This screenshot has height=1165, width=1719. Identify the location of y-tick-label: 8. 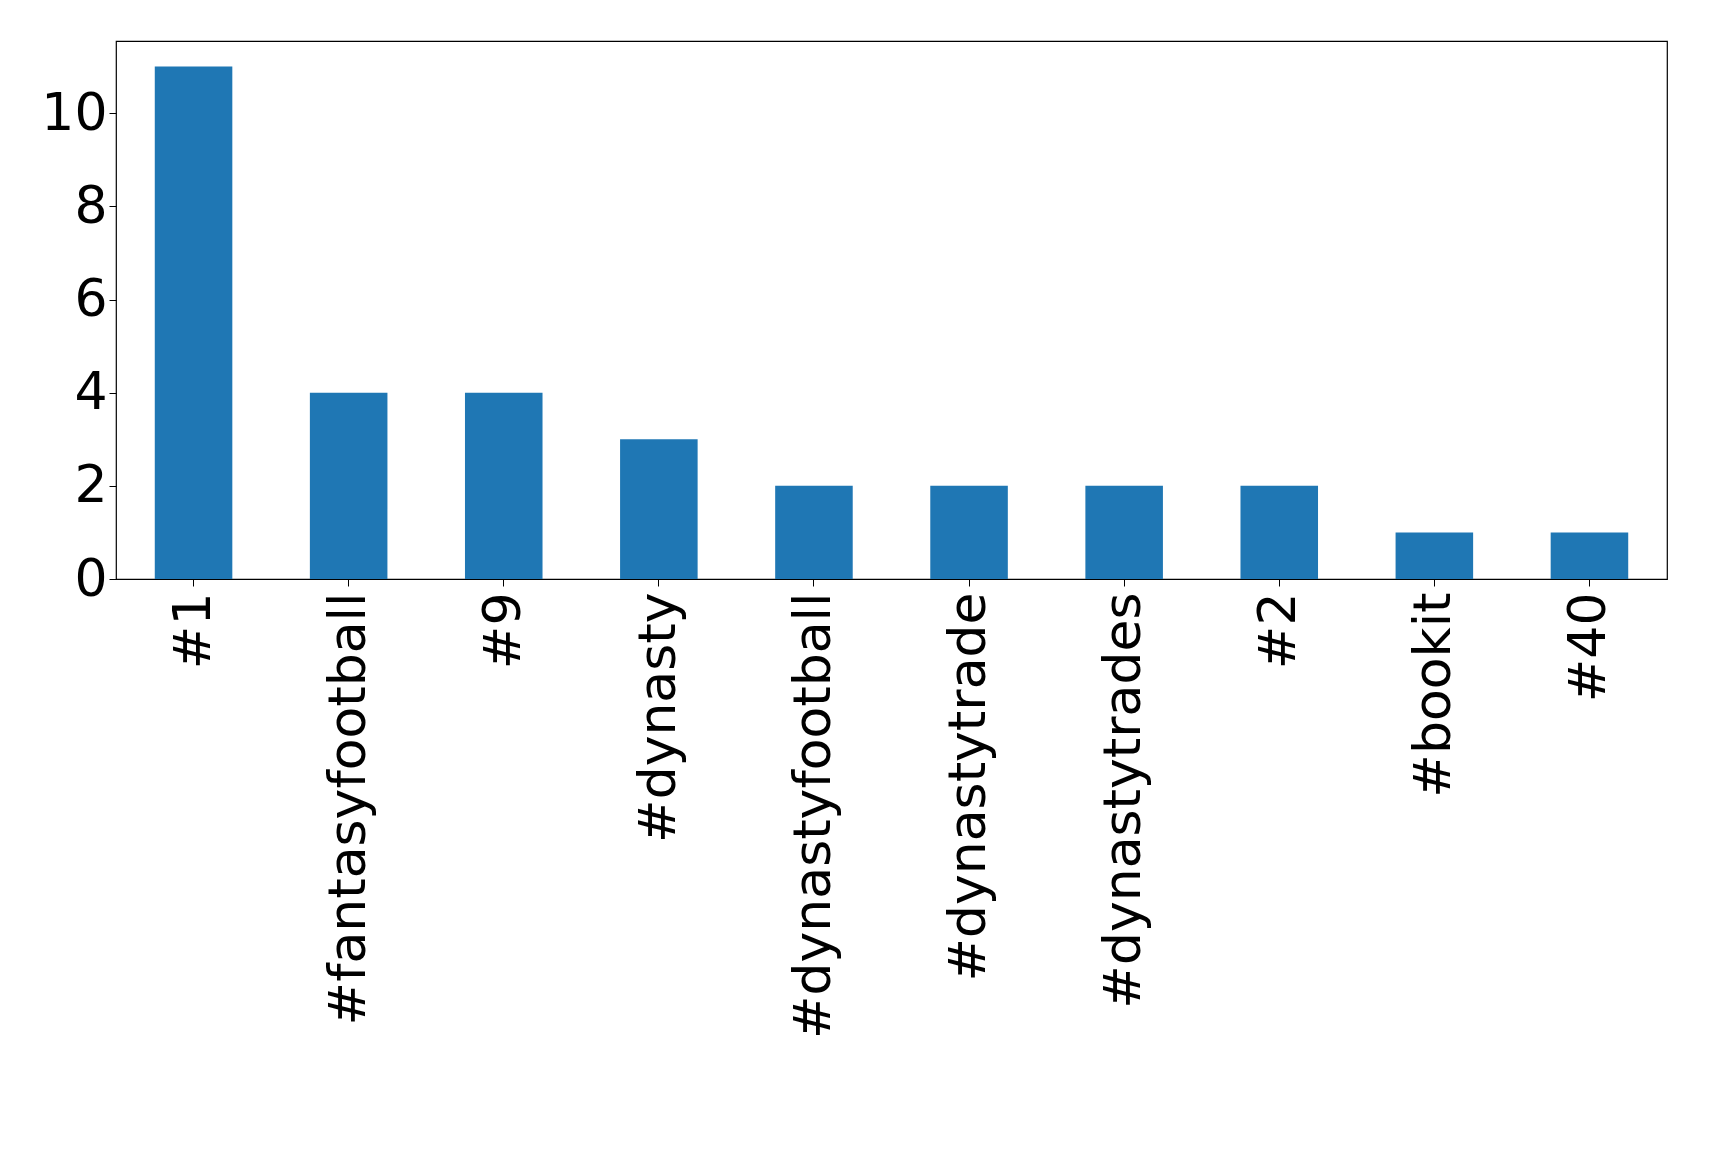
(91, 204).